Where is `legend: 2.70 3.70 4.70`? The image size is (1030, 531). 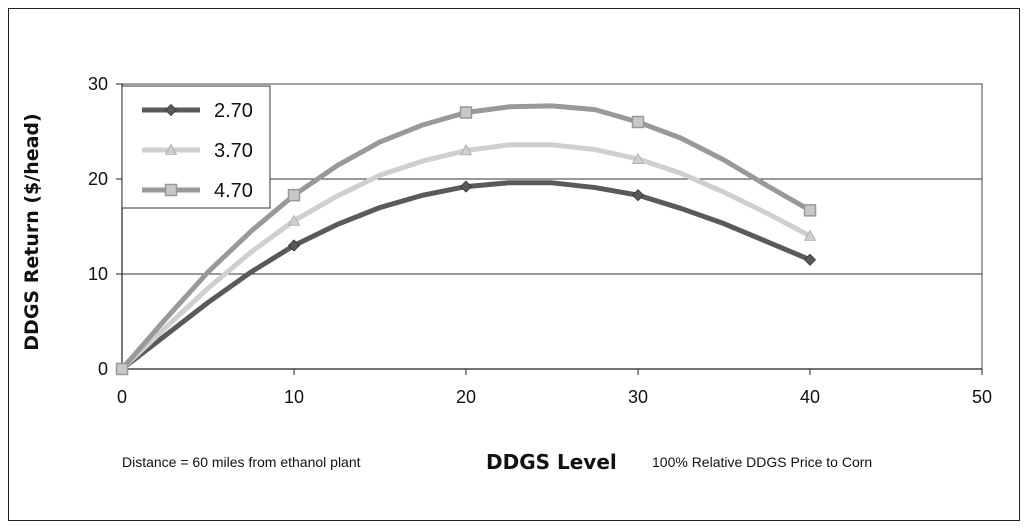 legend: 2.70 3.70 4.70 is located at coordinates (196, 147).